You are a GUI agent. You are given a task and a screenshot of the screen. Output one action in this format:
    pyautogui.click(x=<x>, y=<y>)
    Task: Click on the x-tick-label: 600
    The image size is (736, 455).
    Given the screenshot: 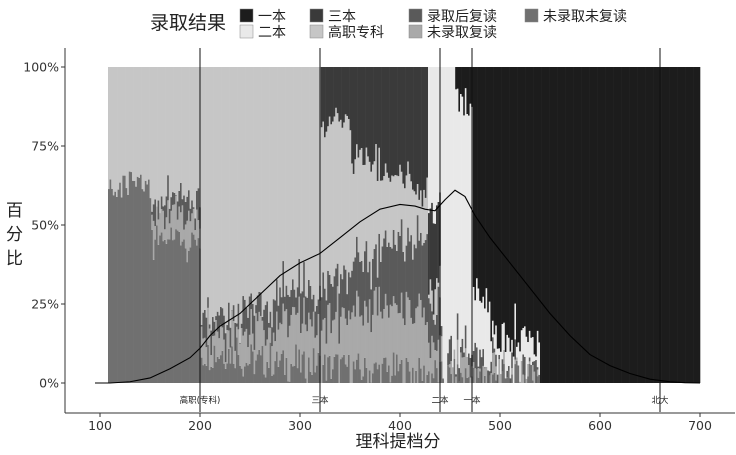 What is the action you would take?
    pyautogui.click(x=600, y=425)
    